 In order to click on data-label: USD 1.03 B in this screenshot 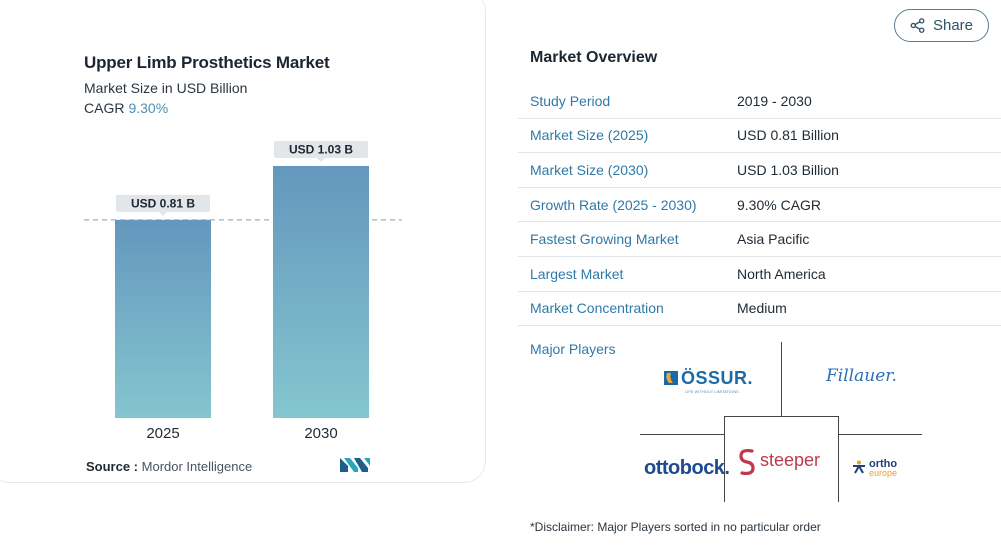, I will do `click(321, 150)`.